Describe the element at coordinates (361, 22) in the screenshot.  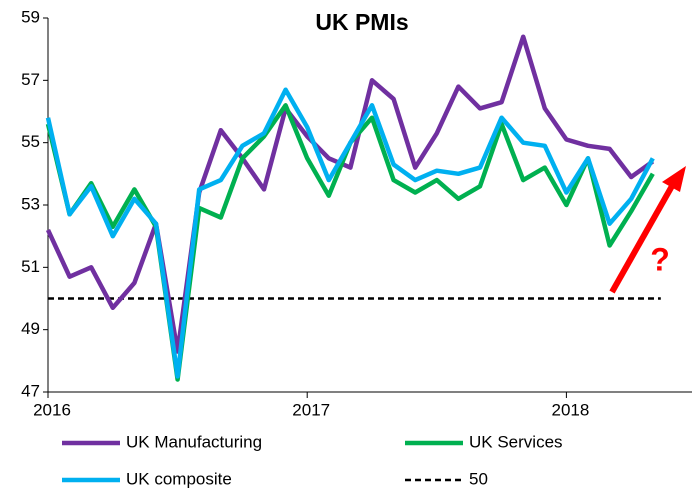
I see `chart-title: UK PMIs` at that location.